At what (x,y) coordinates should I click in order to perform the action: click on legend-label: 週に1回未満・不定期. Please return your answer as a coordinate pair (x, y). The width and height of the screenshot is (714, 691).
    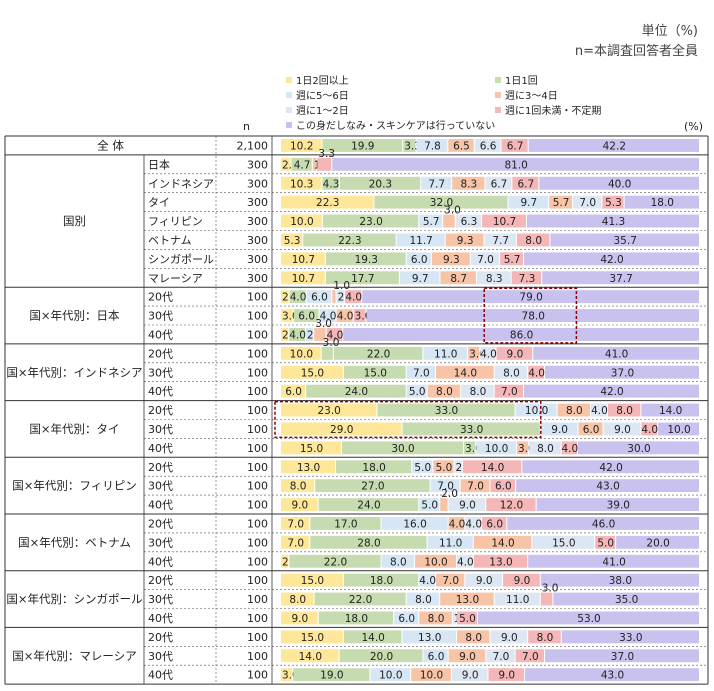
    Looking at the image, I should click on (553, 111).